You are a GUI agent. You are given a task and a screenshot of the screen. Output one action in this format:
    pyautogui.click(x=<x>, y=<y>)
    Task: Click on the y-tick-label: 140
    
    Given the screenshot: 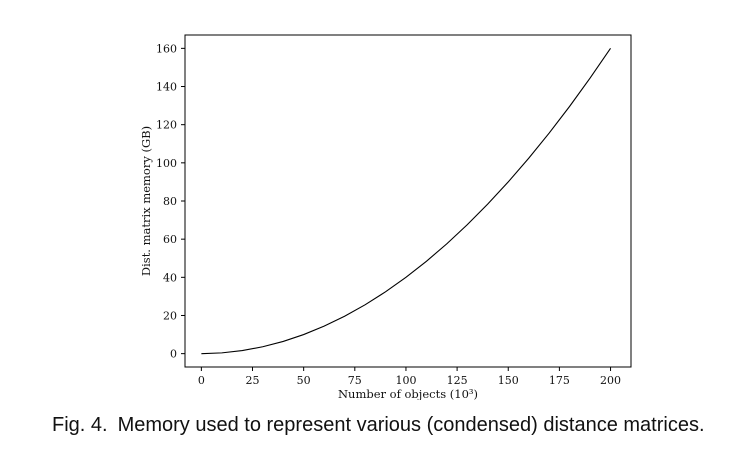 What is the action you would take?
    pyautogui.click(x=166, y=87)
    